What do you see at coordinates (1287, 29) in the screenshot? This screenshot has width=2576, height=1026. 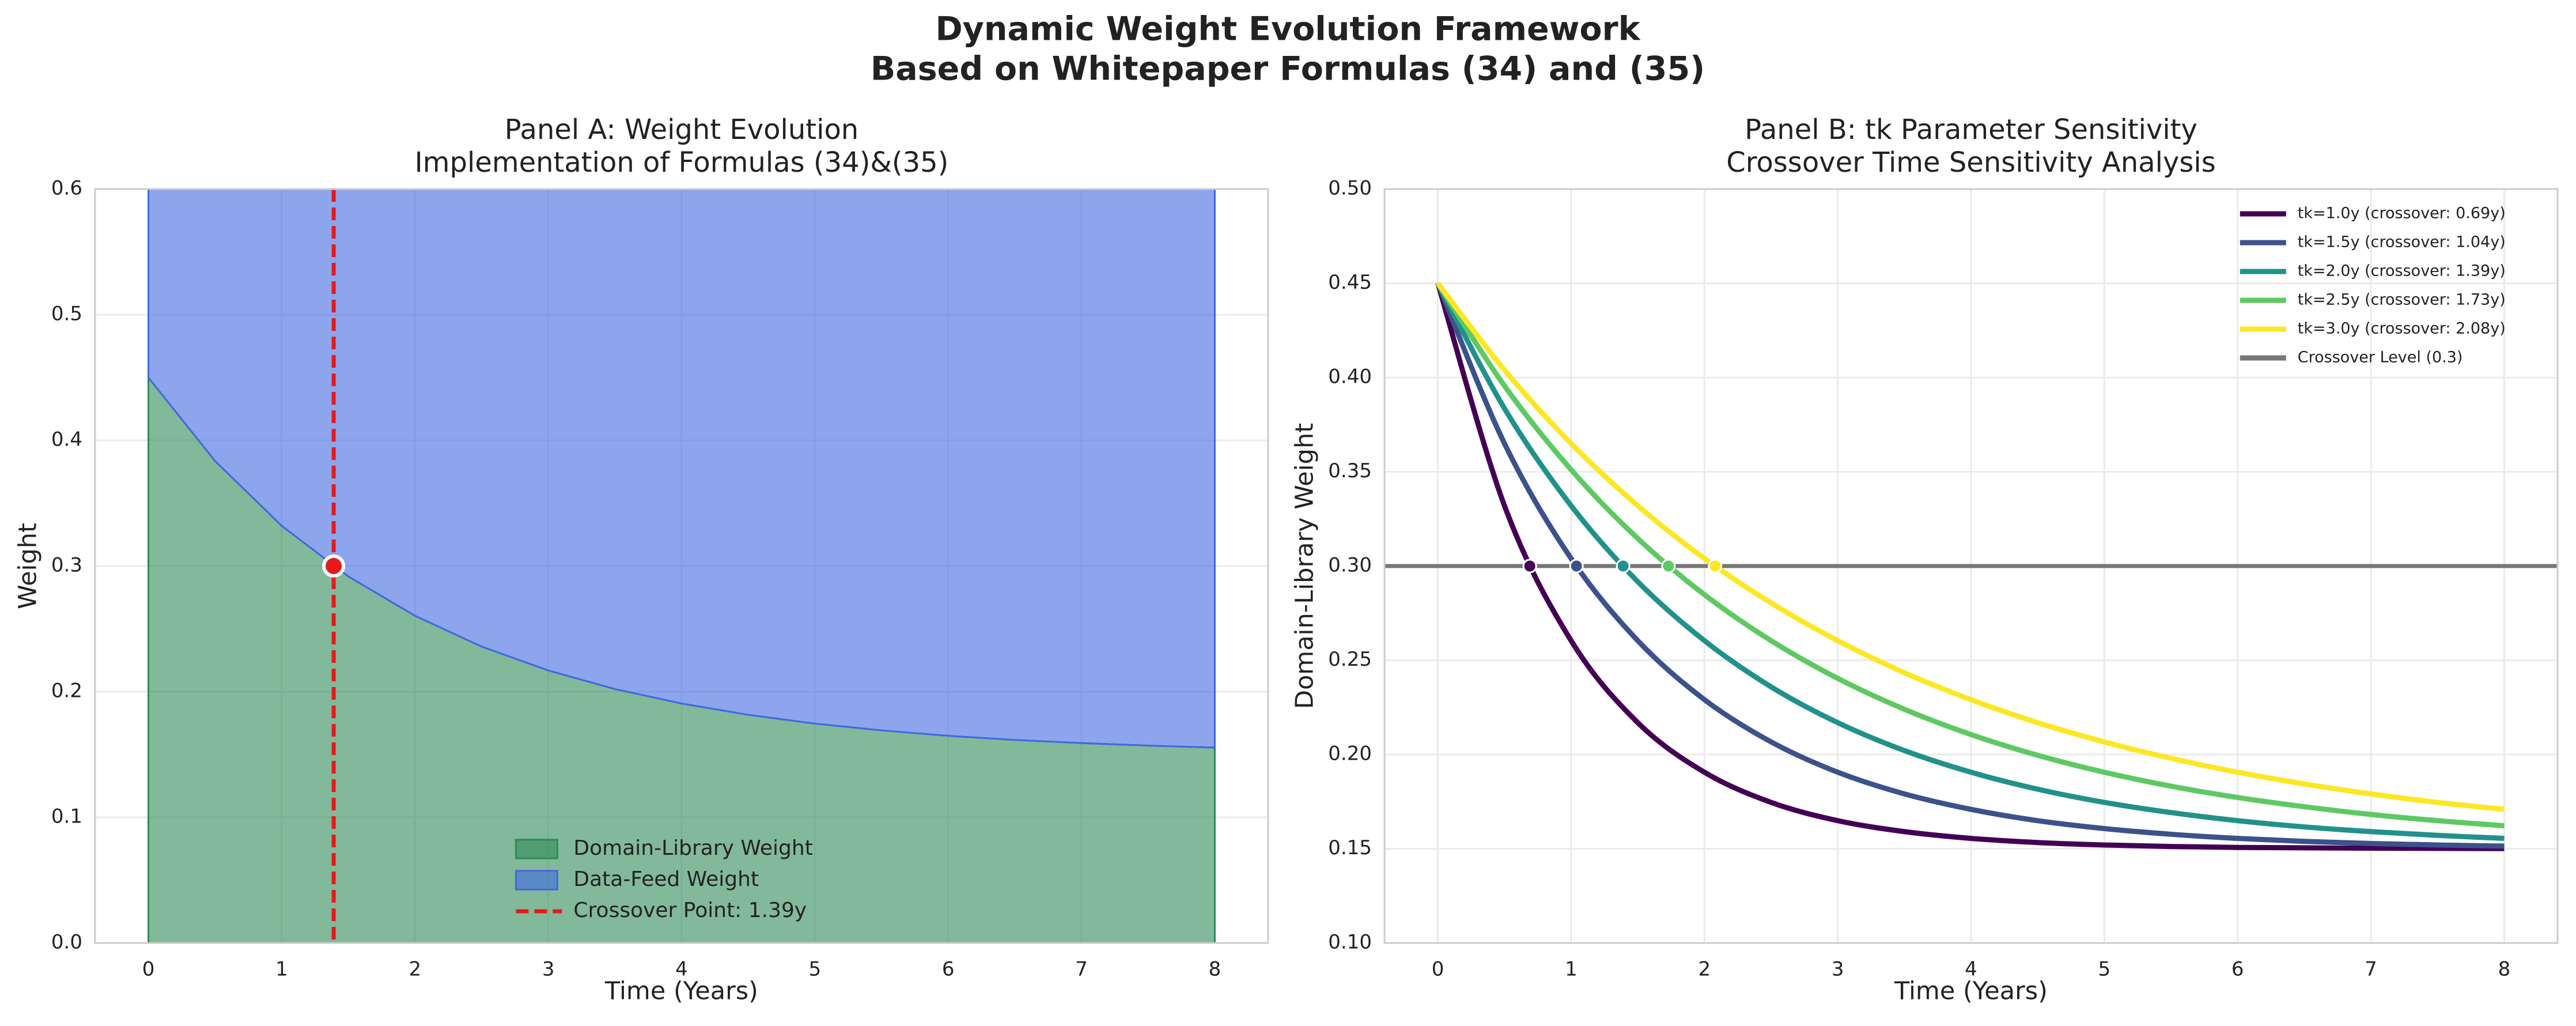 I see `figure-title: Dynamic Weight Evolution Framework` at bounding box center [1287, 29].